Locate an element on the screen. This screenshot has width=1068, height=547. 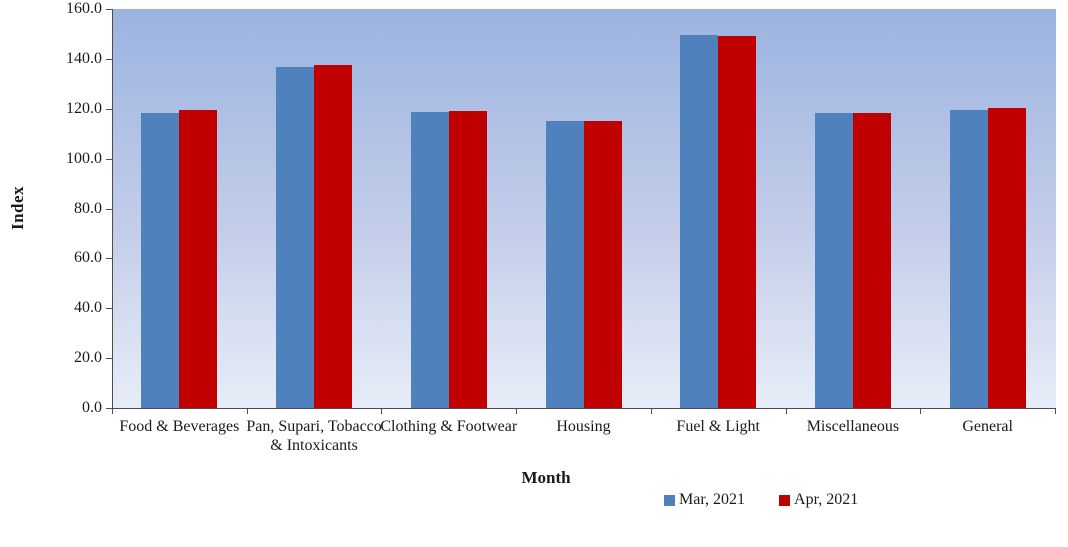
y-tick-label: 160.0 is located at coordinates (84, 8).